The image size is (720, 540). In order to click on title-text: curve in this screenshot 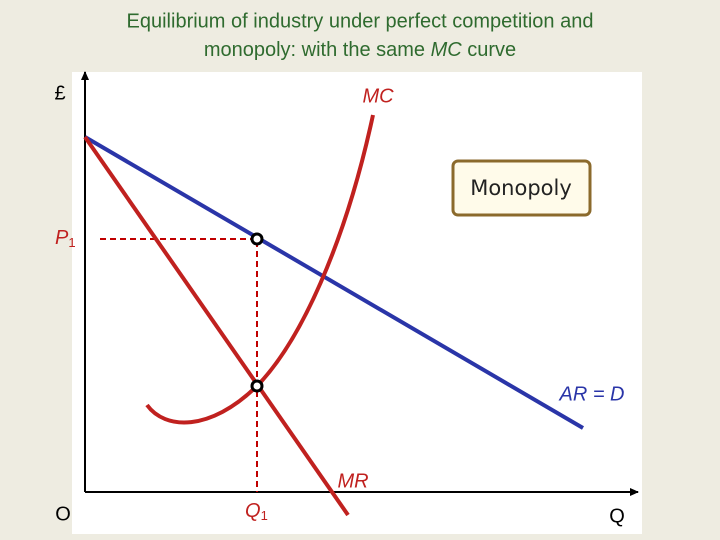, I will do `click(489, 50)`.